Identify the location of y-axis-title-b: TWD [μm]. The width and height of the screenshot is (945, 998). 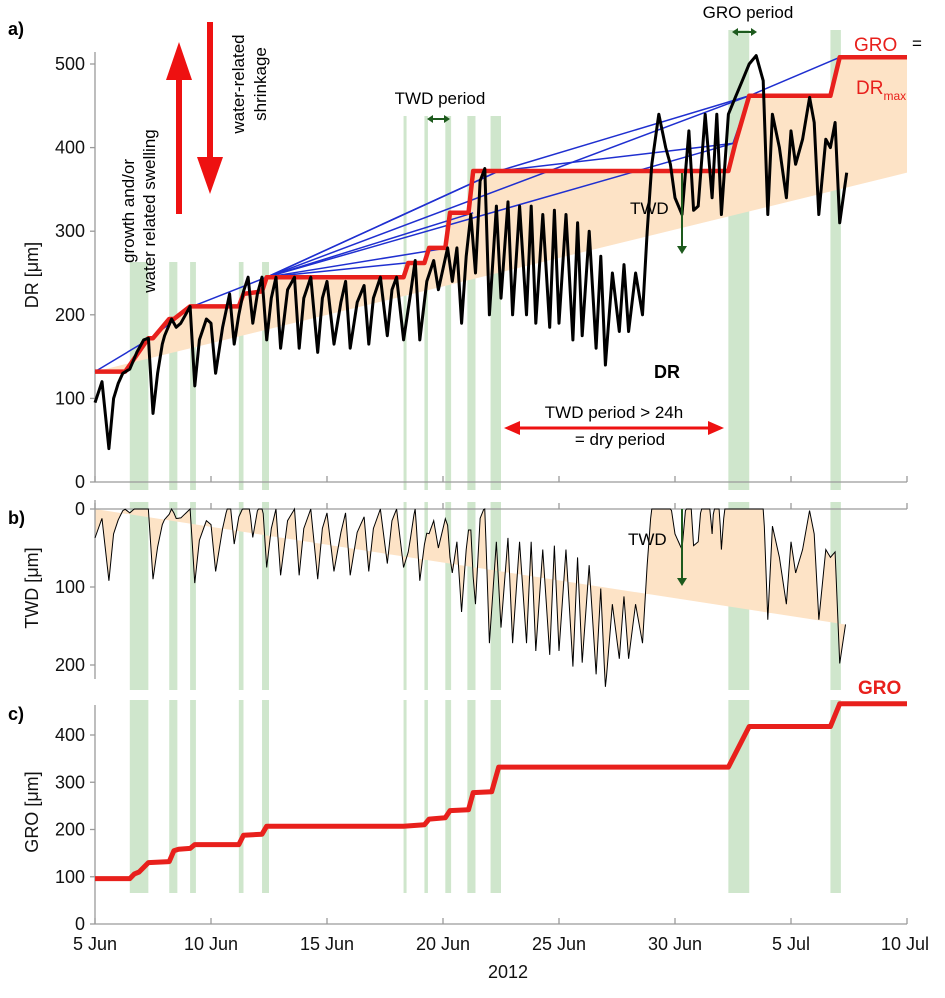
(32, 587).